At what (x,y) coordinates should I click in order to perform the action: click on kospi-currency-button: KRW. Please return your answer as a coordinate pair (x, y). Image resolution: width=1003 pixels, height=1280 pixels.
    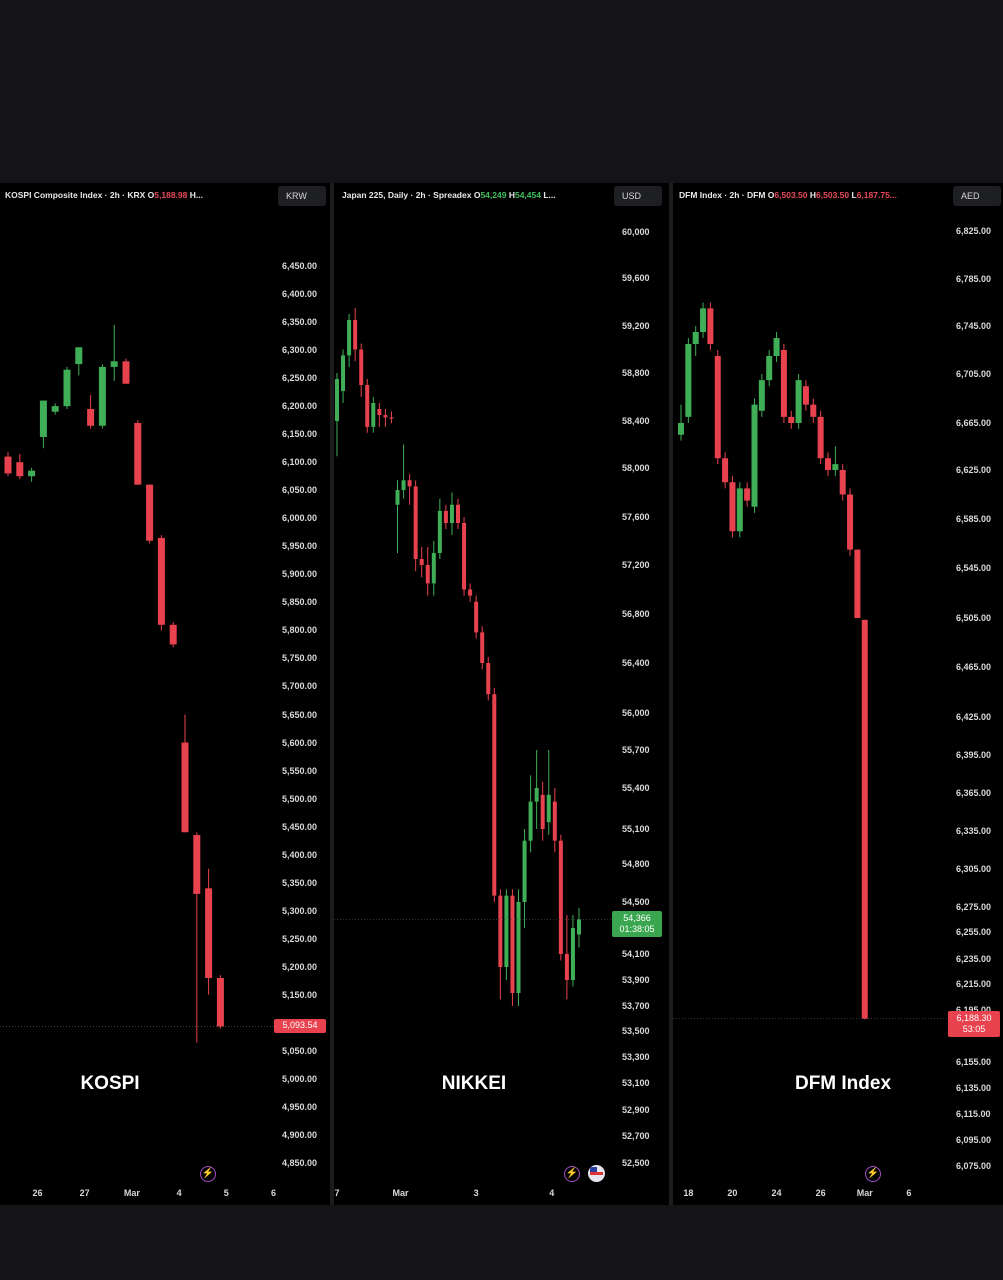
    Looking at the image, I should click on (302, 196).